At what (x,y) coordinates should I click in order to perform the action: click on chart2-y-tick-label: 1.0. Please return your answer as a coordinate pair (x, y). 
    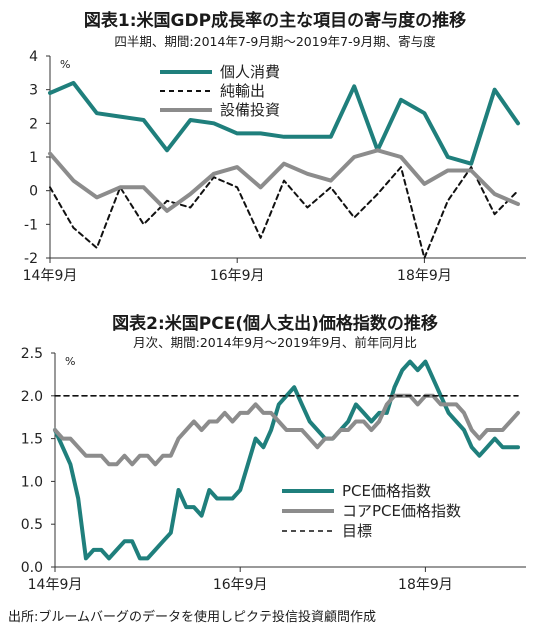
    Looking at the image, I should click on (32, 482).